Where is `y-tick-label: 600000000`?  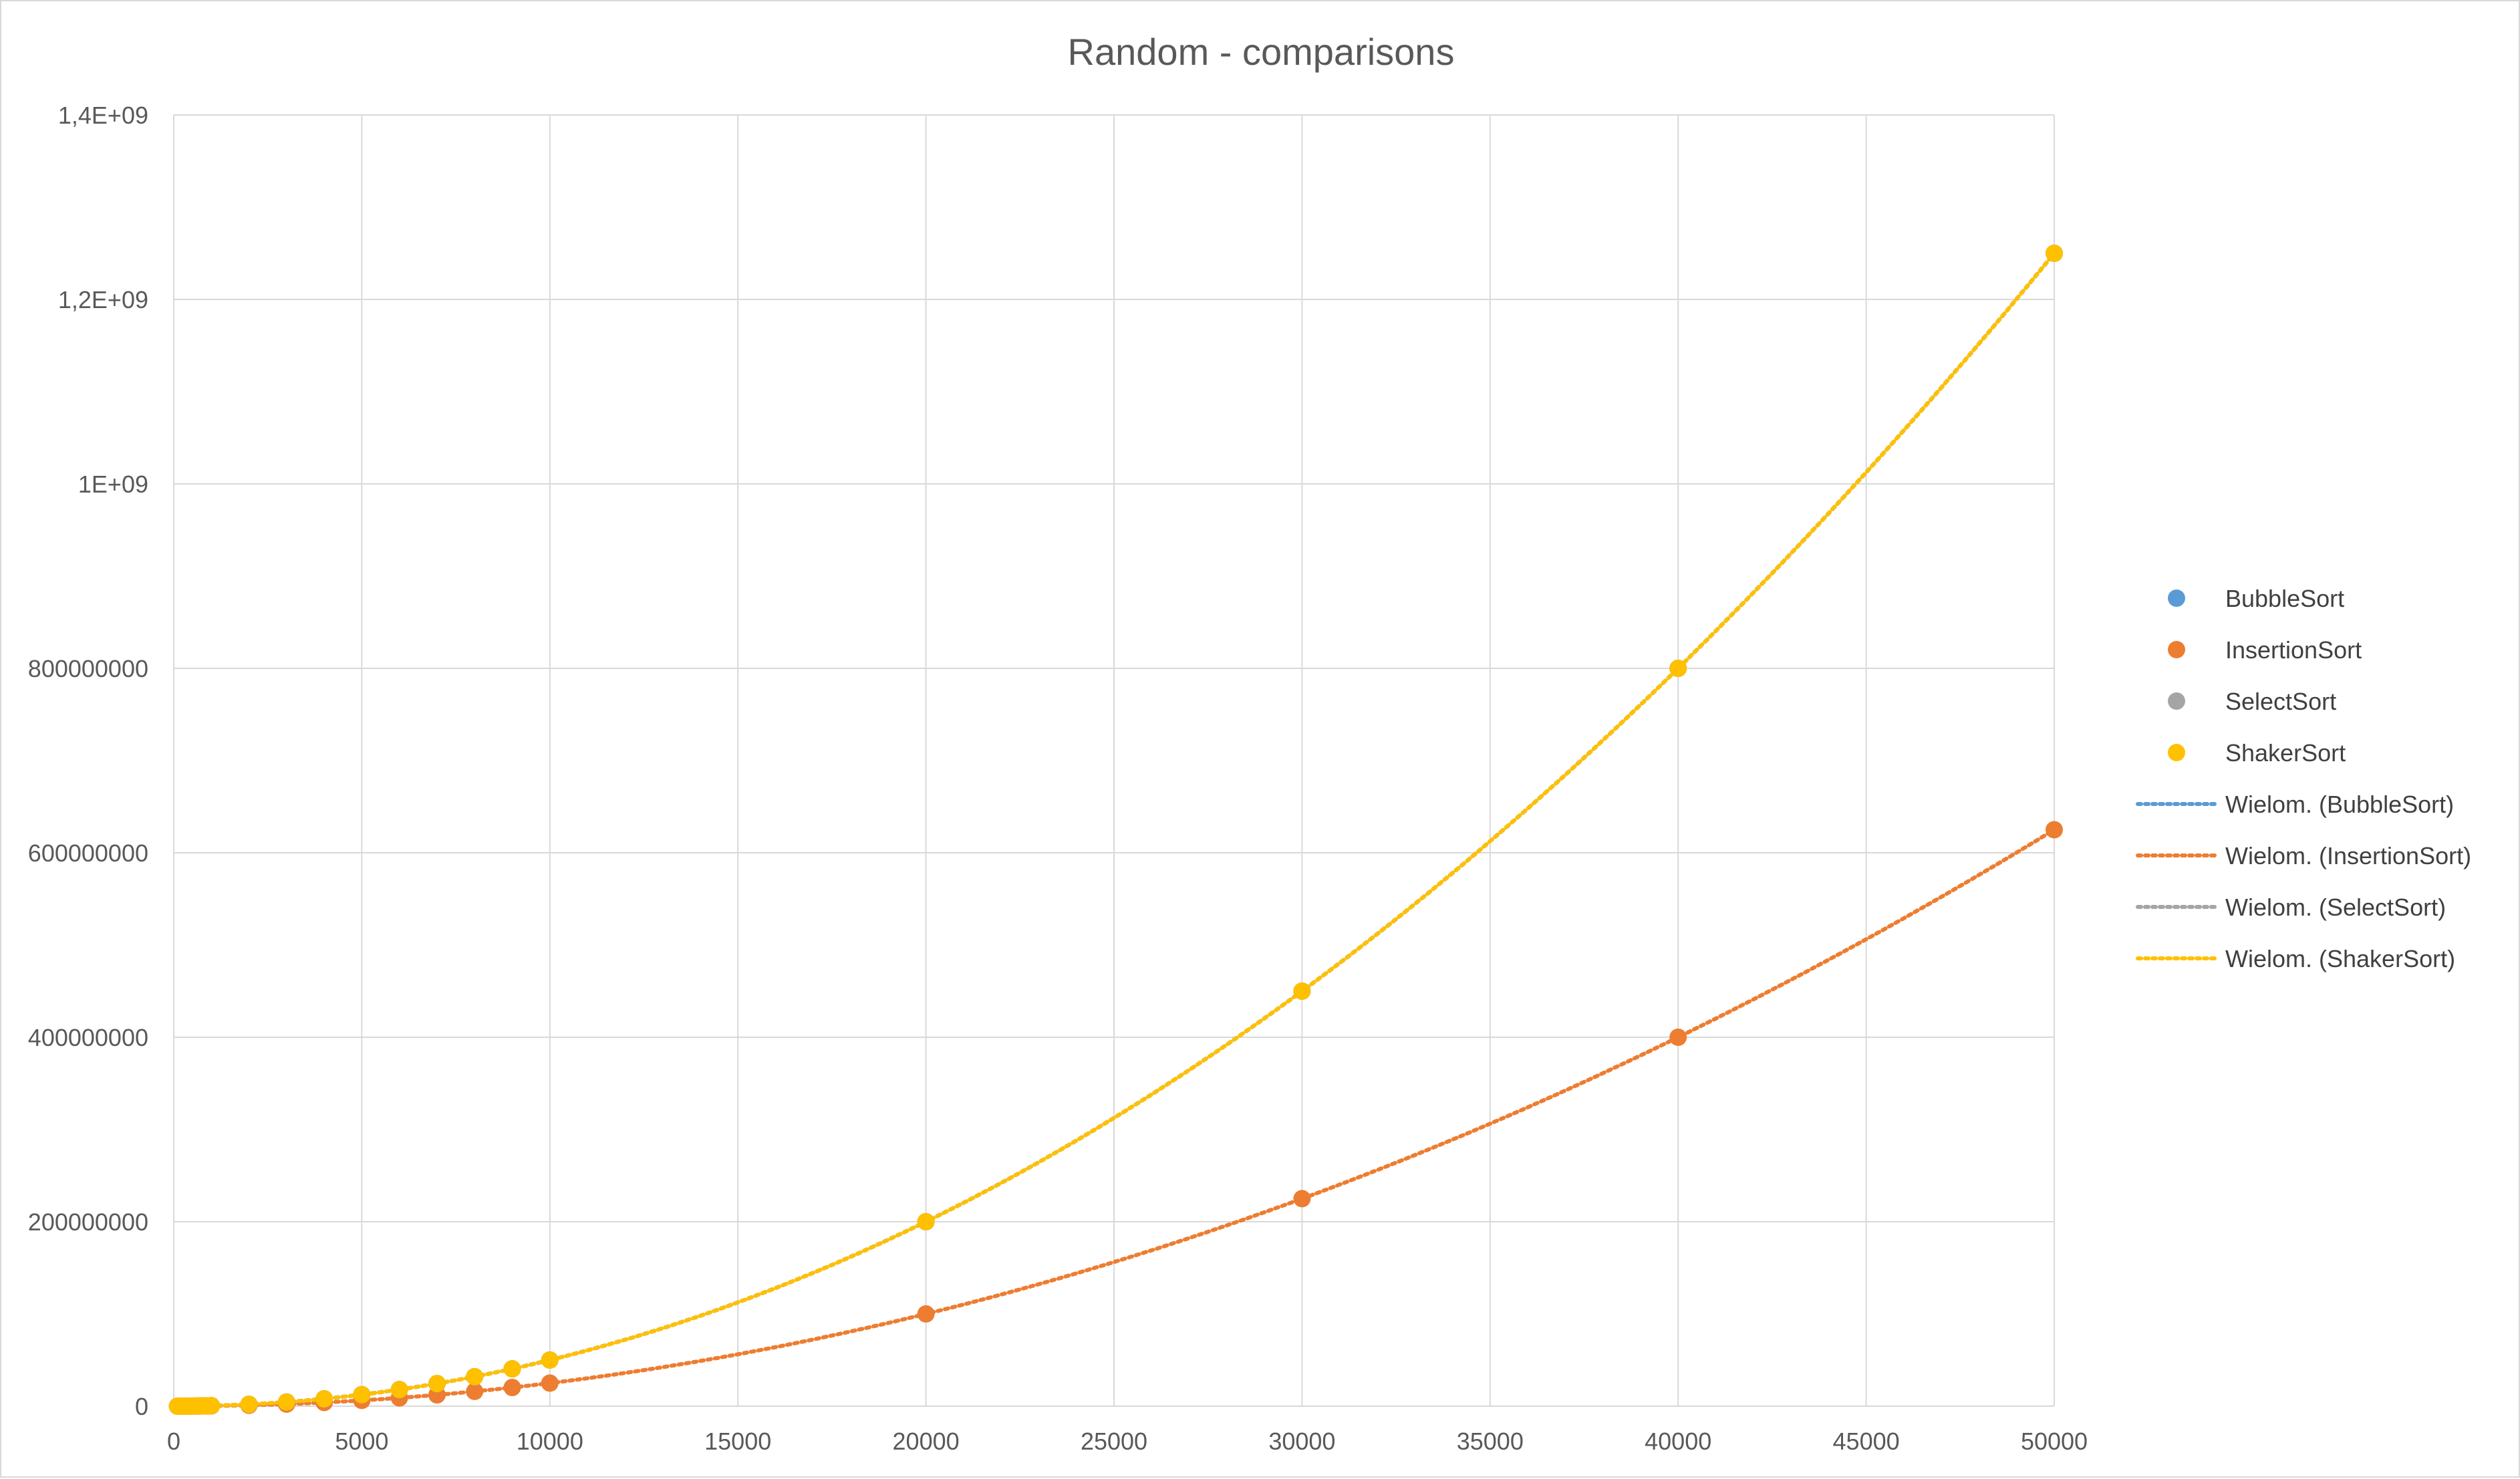 y-tick-label: 600000000 is located at coordinates (88, 853).